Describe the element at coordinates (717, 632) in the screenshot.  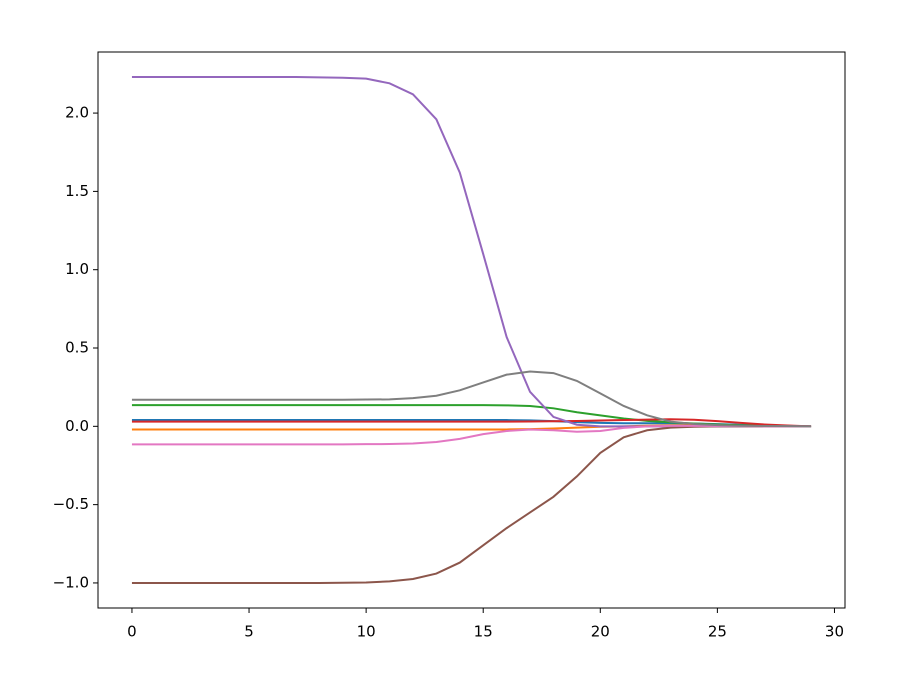
I see `x-tick-label: 25` at that location.